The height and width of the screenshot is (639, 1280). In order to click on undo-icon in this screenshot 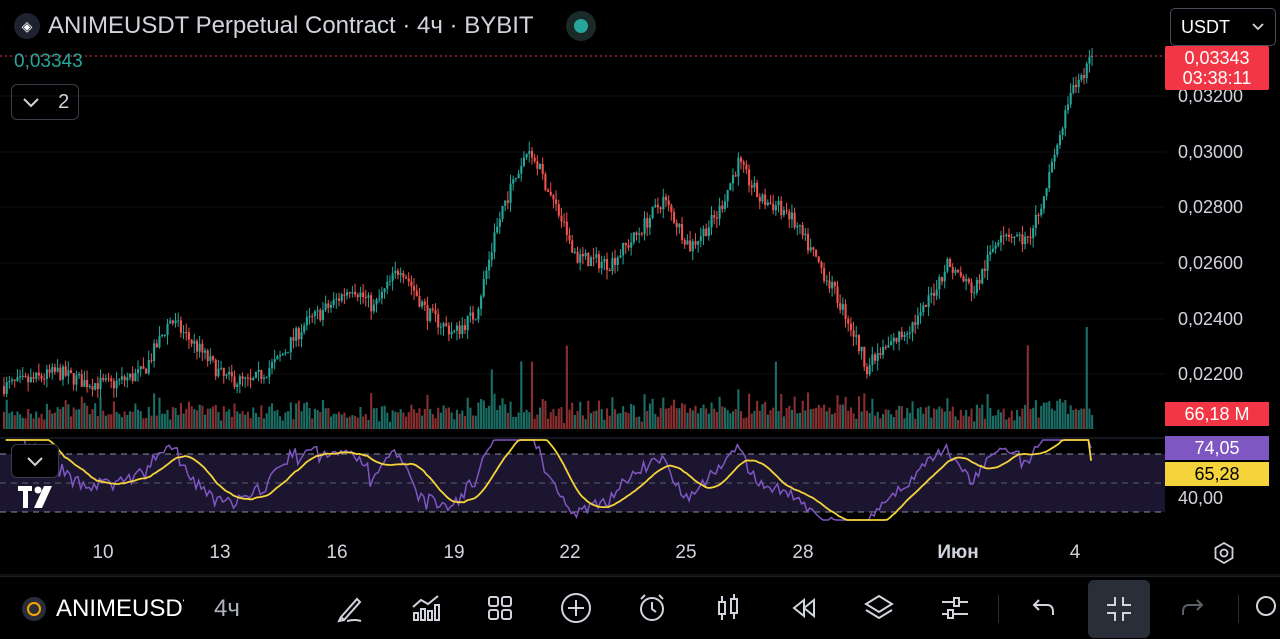, I will do `click(1042, 608)`.